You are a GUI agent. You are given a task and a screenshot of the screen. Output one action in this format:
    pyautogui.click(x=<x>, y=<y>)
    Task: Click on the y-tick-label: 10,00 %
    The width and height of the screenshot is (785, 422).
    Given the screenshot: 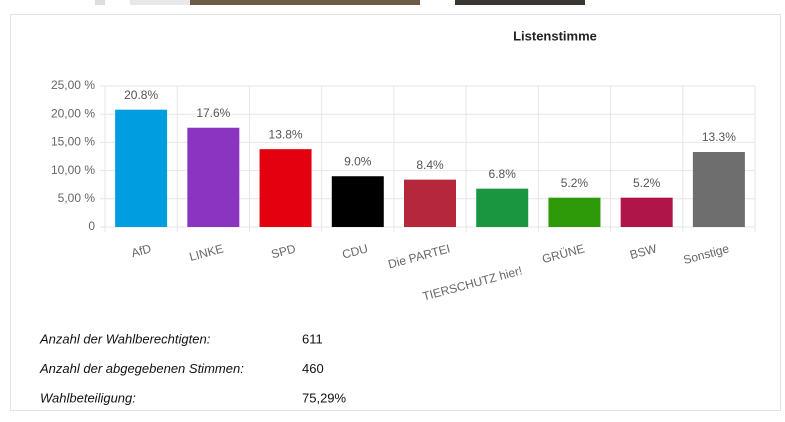 What is the action you would take?
    pyautogui.click(x=73, y=170)
    